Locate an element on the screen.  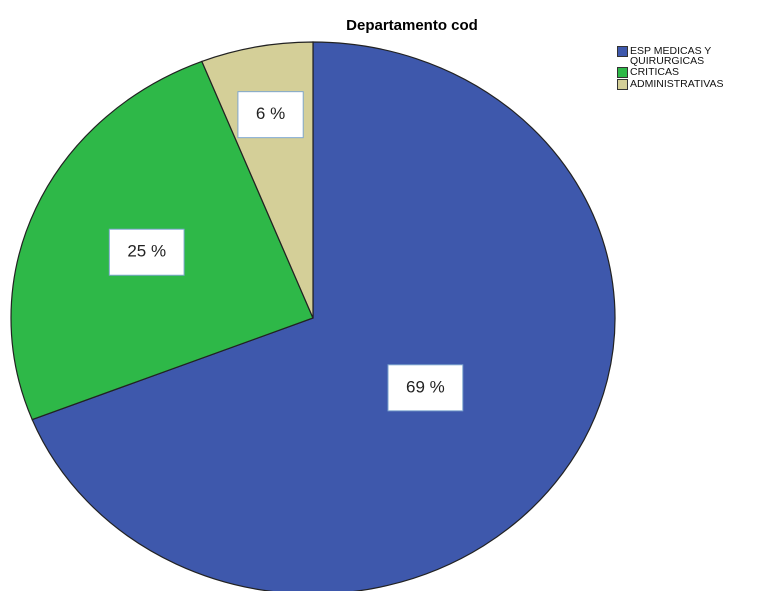
data-label: 25 % is located at coordinates (146, 251).